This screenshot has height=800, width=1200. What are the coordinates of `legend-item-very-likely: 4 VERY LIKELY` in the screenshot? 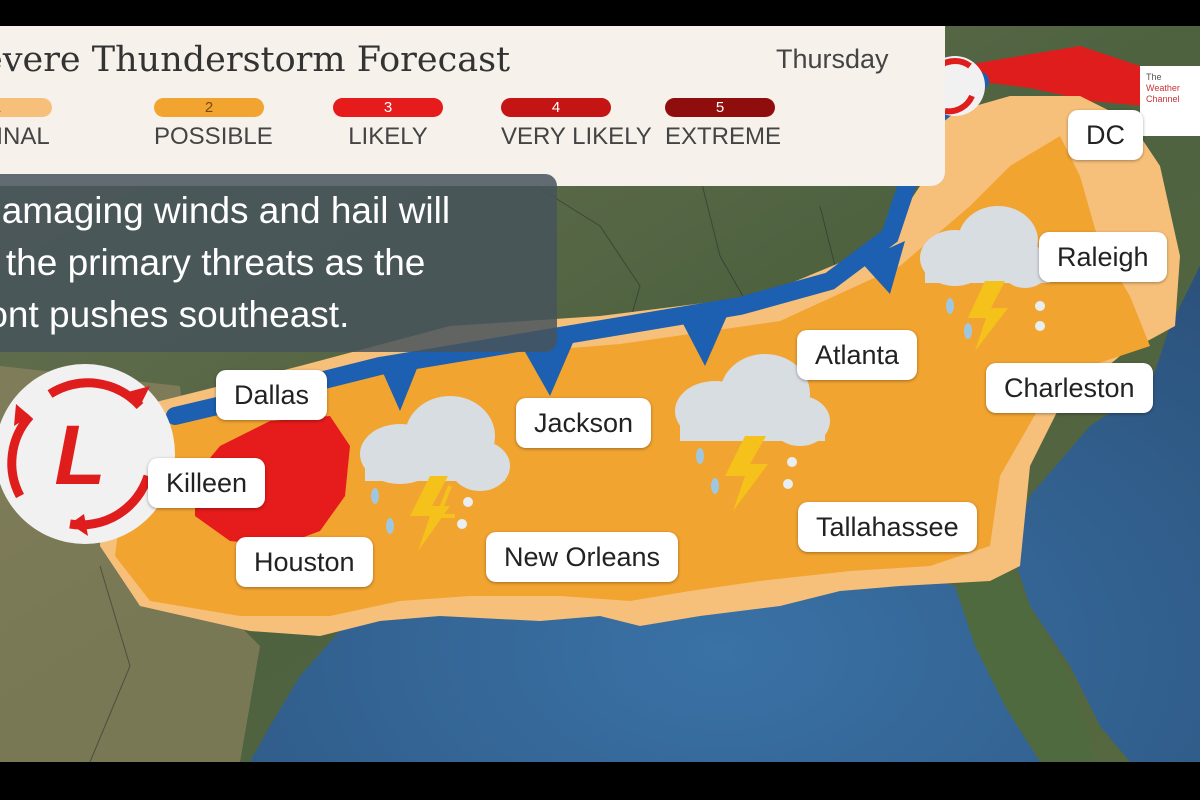 It's located at (576, 124).